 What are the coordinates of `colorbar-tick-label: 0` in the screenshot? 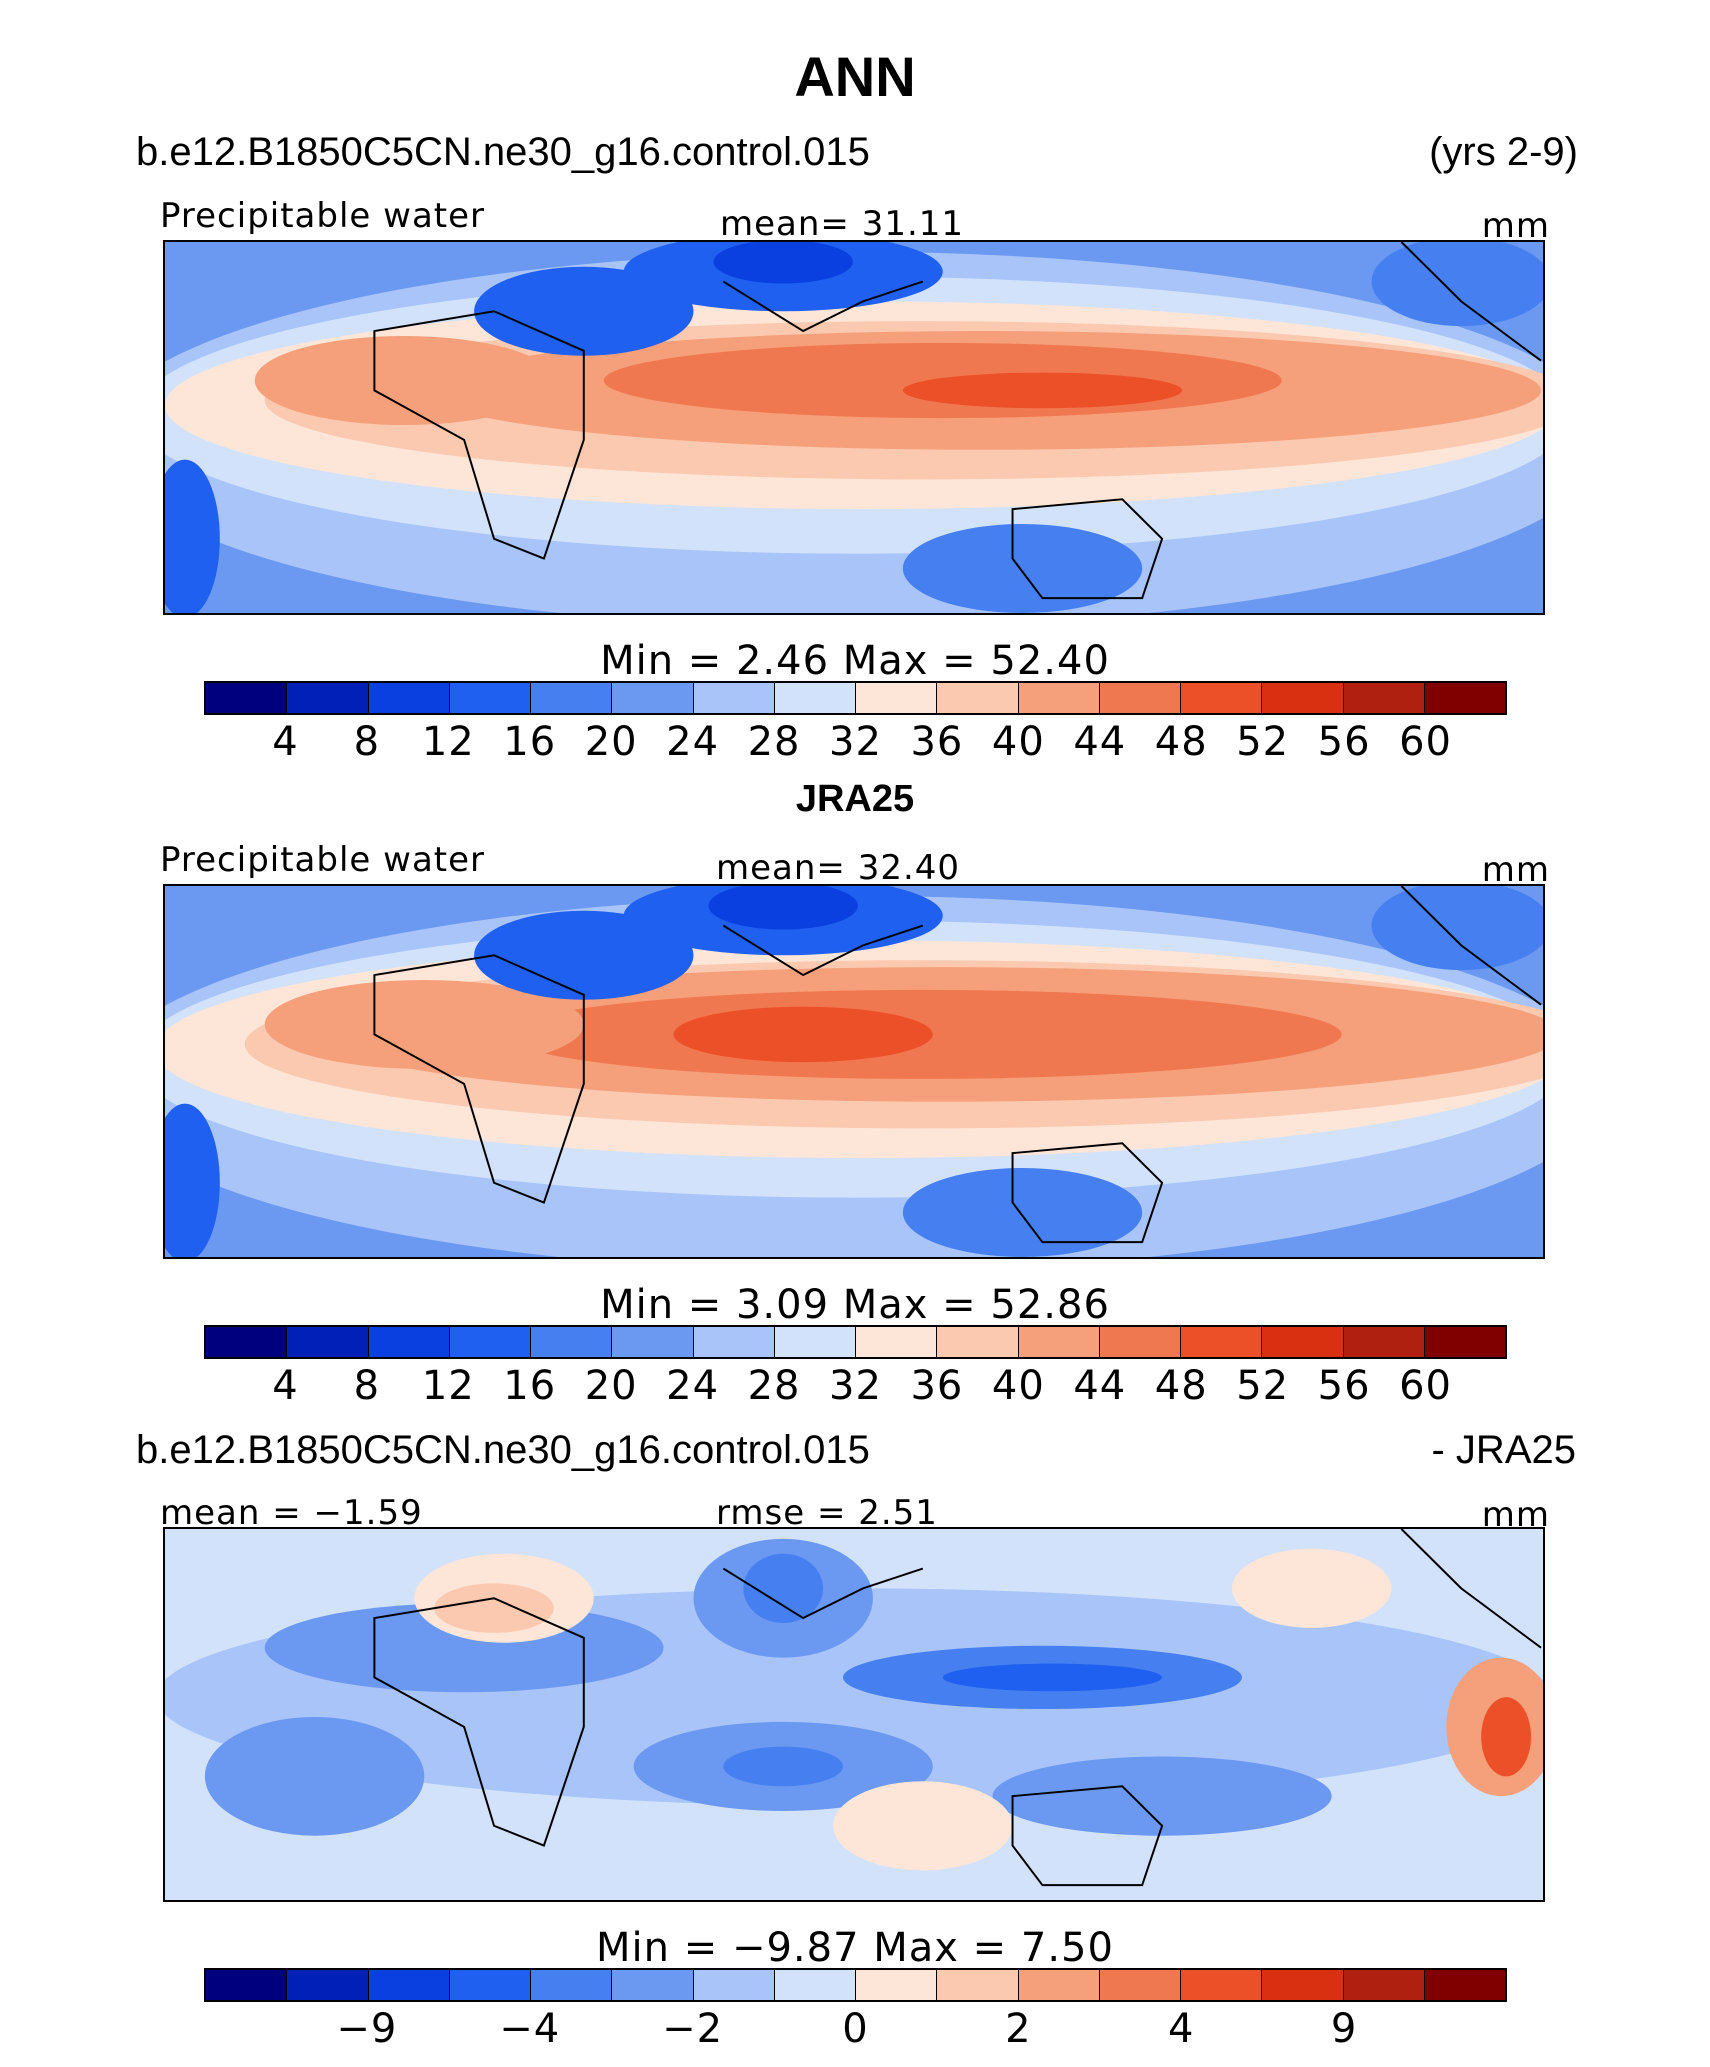 It's located at (855, 2029).